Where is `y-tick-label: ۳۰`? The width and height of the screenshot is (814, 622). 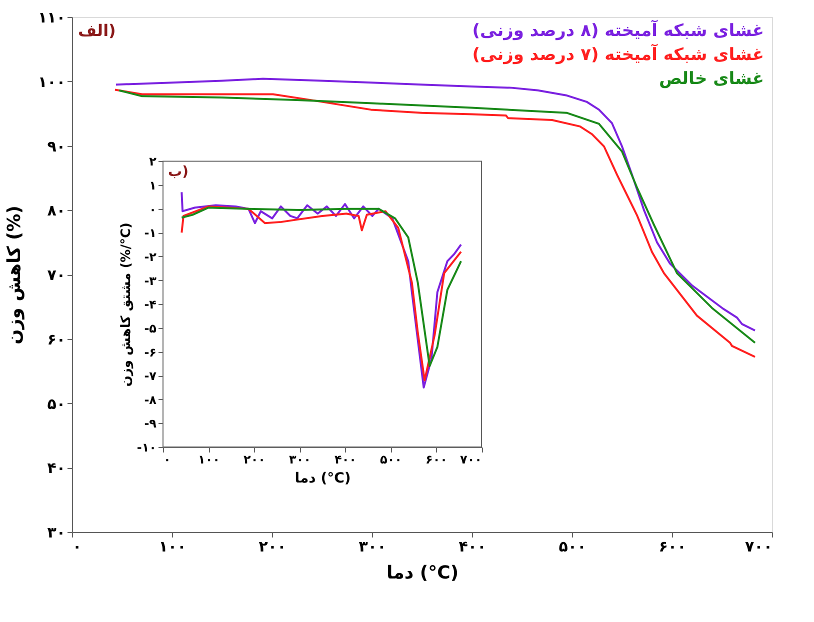
y-tick-label: ۳۰ is located at coordinates (56, 533).